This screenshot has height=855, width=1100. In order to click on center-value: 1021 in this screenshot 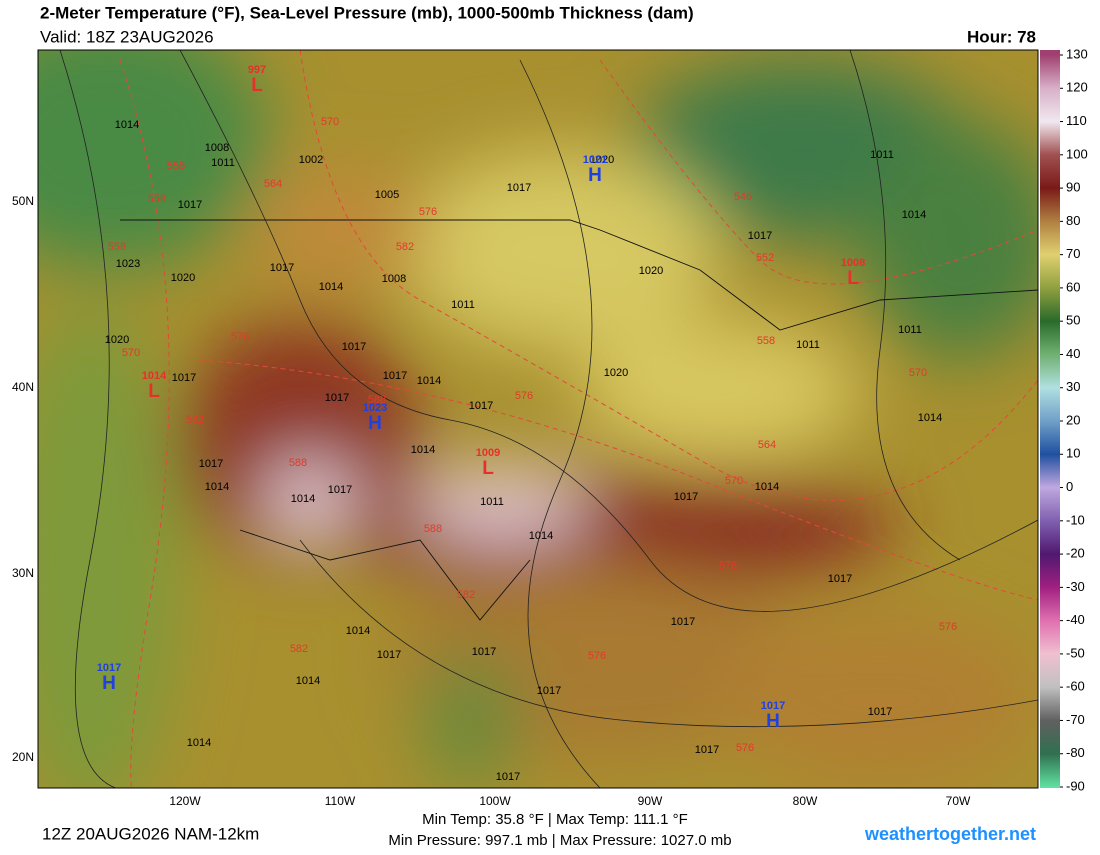, I will do `click(595, 160)`.